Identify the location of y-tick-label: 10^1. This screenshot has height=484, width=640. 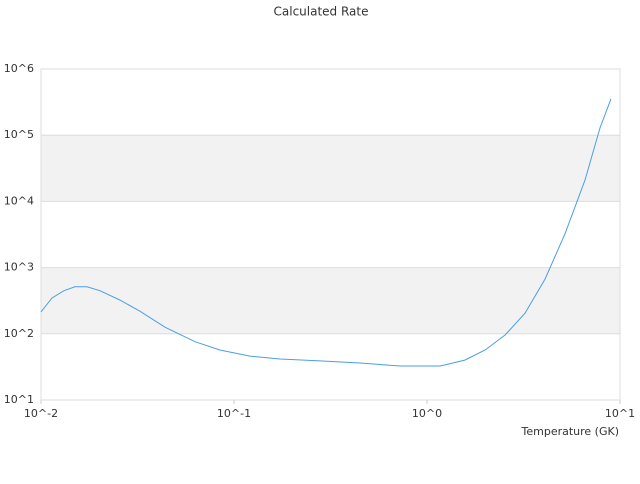
(19, 399).